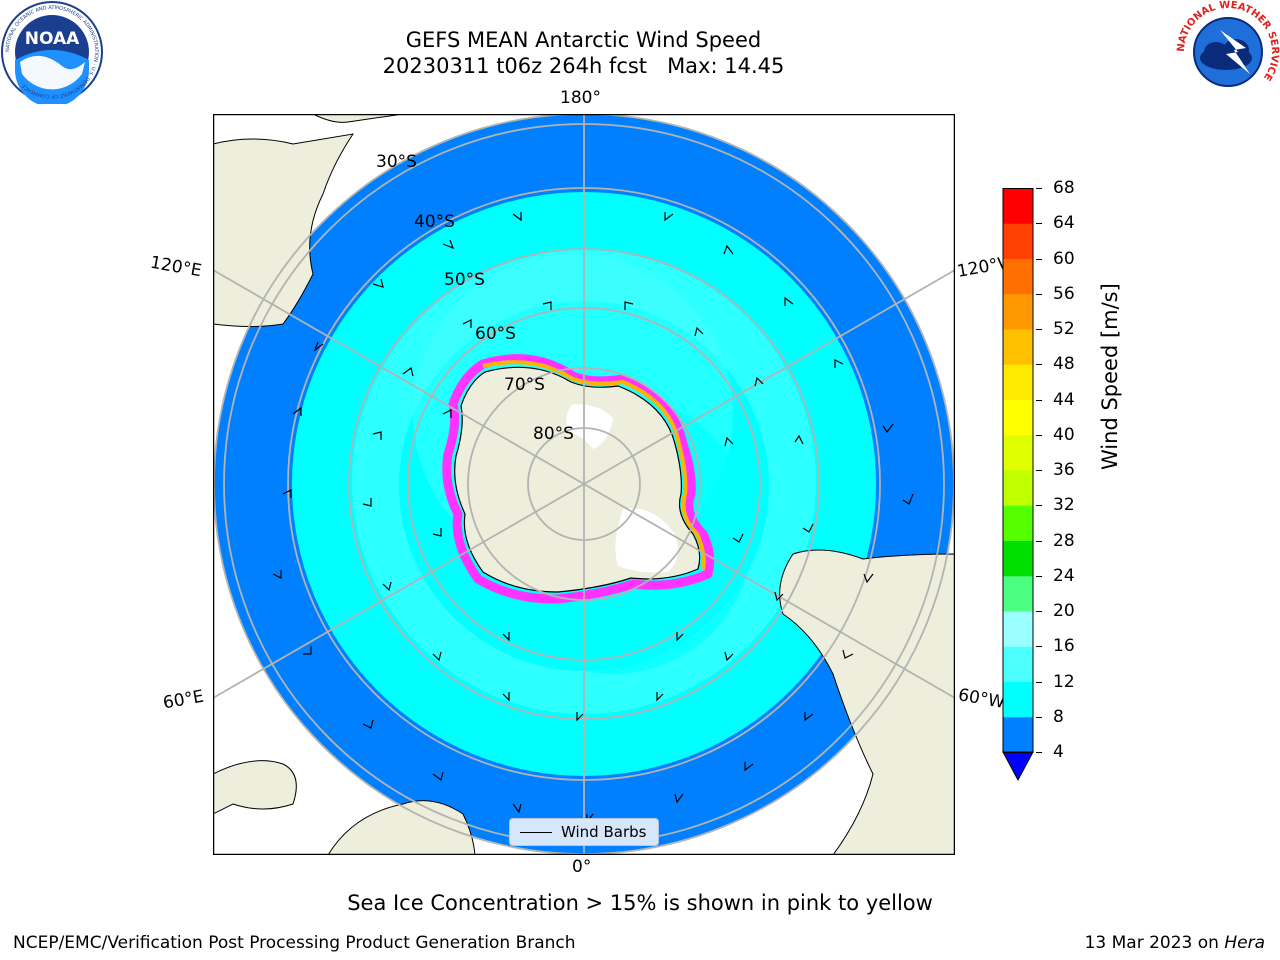 Image resolution: width=1280 pixels, height=960 pixels. Describe the element at coordinates (1064, 575) in the screenshot. I see `colorbar-tick-label: 24` at that location.